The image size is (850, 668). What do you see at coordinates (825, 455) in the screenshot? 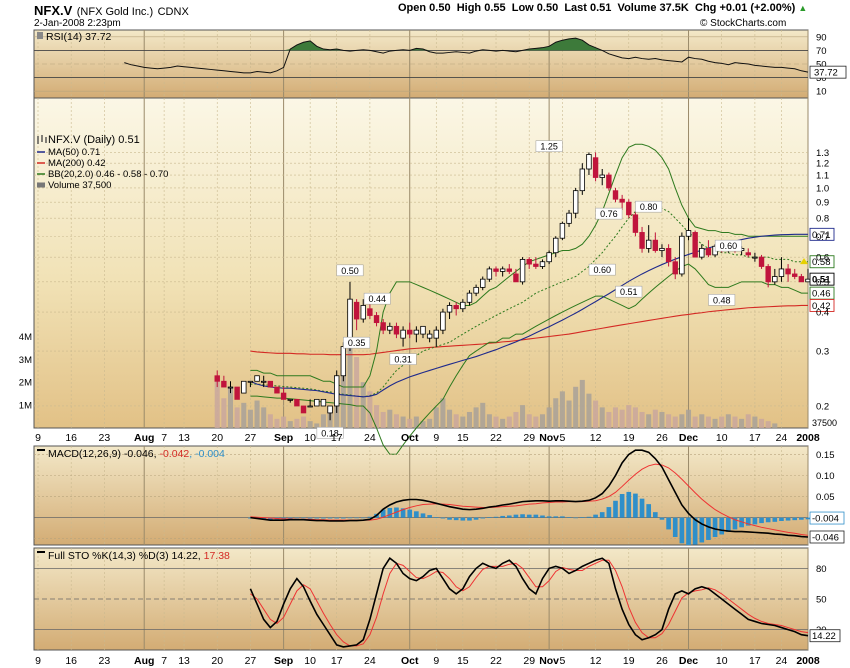
I see `macd-y-tick: 0.15` at bounding box center [825, 455].